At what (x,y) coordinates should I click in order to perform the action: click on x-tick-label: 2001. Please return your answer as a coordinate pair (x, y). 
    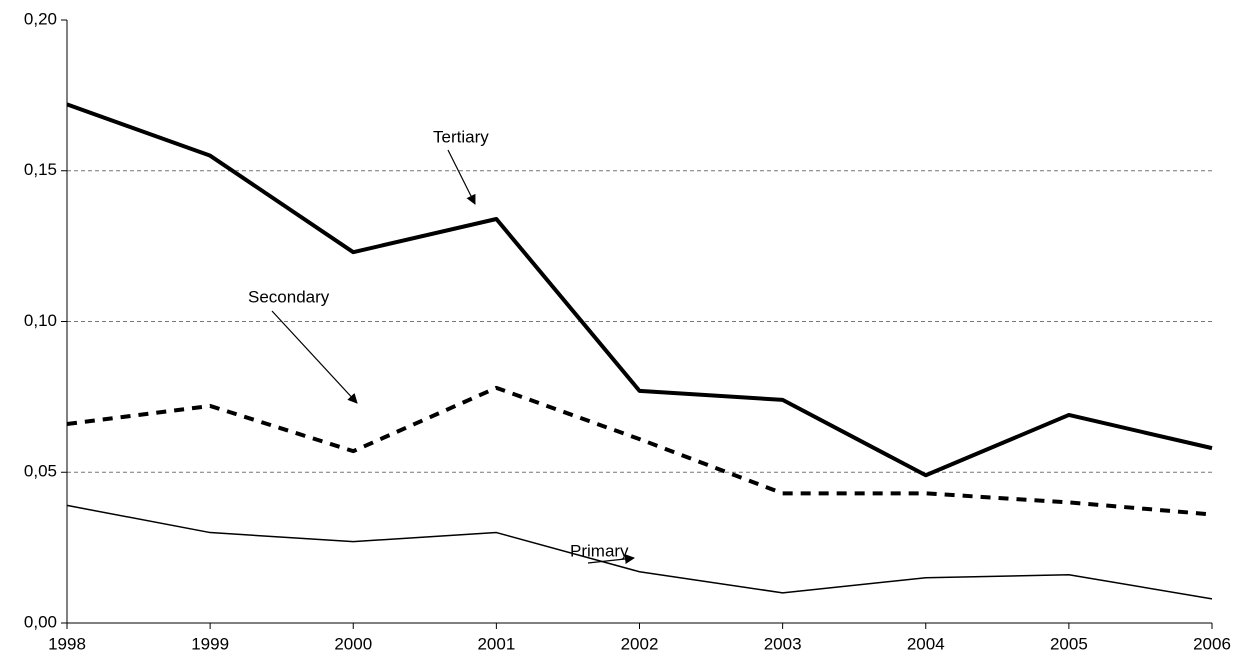
    Looking at the image, I should click on (496, 643).